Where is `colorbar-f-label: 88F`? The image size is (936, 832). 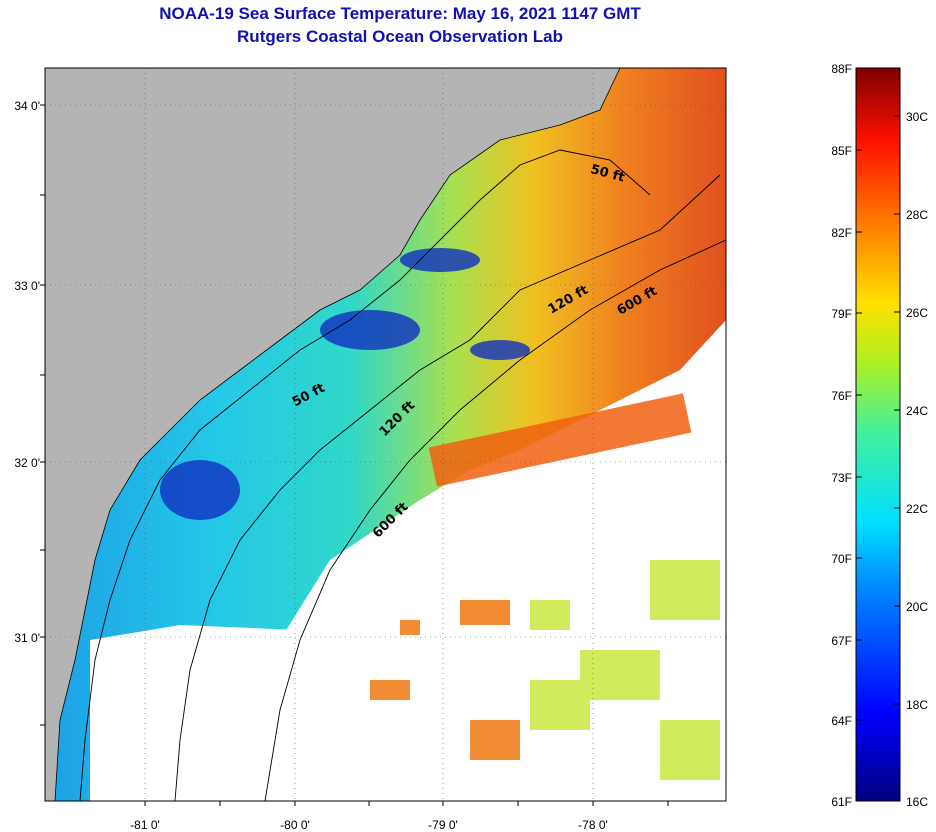 colorbar-f-label: 88F is located at coordinates (841, 69).